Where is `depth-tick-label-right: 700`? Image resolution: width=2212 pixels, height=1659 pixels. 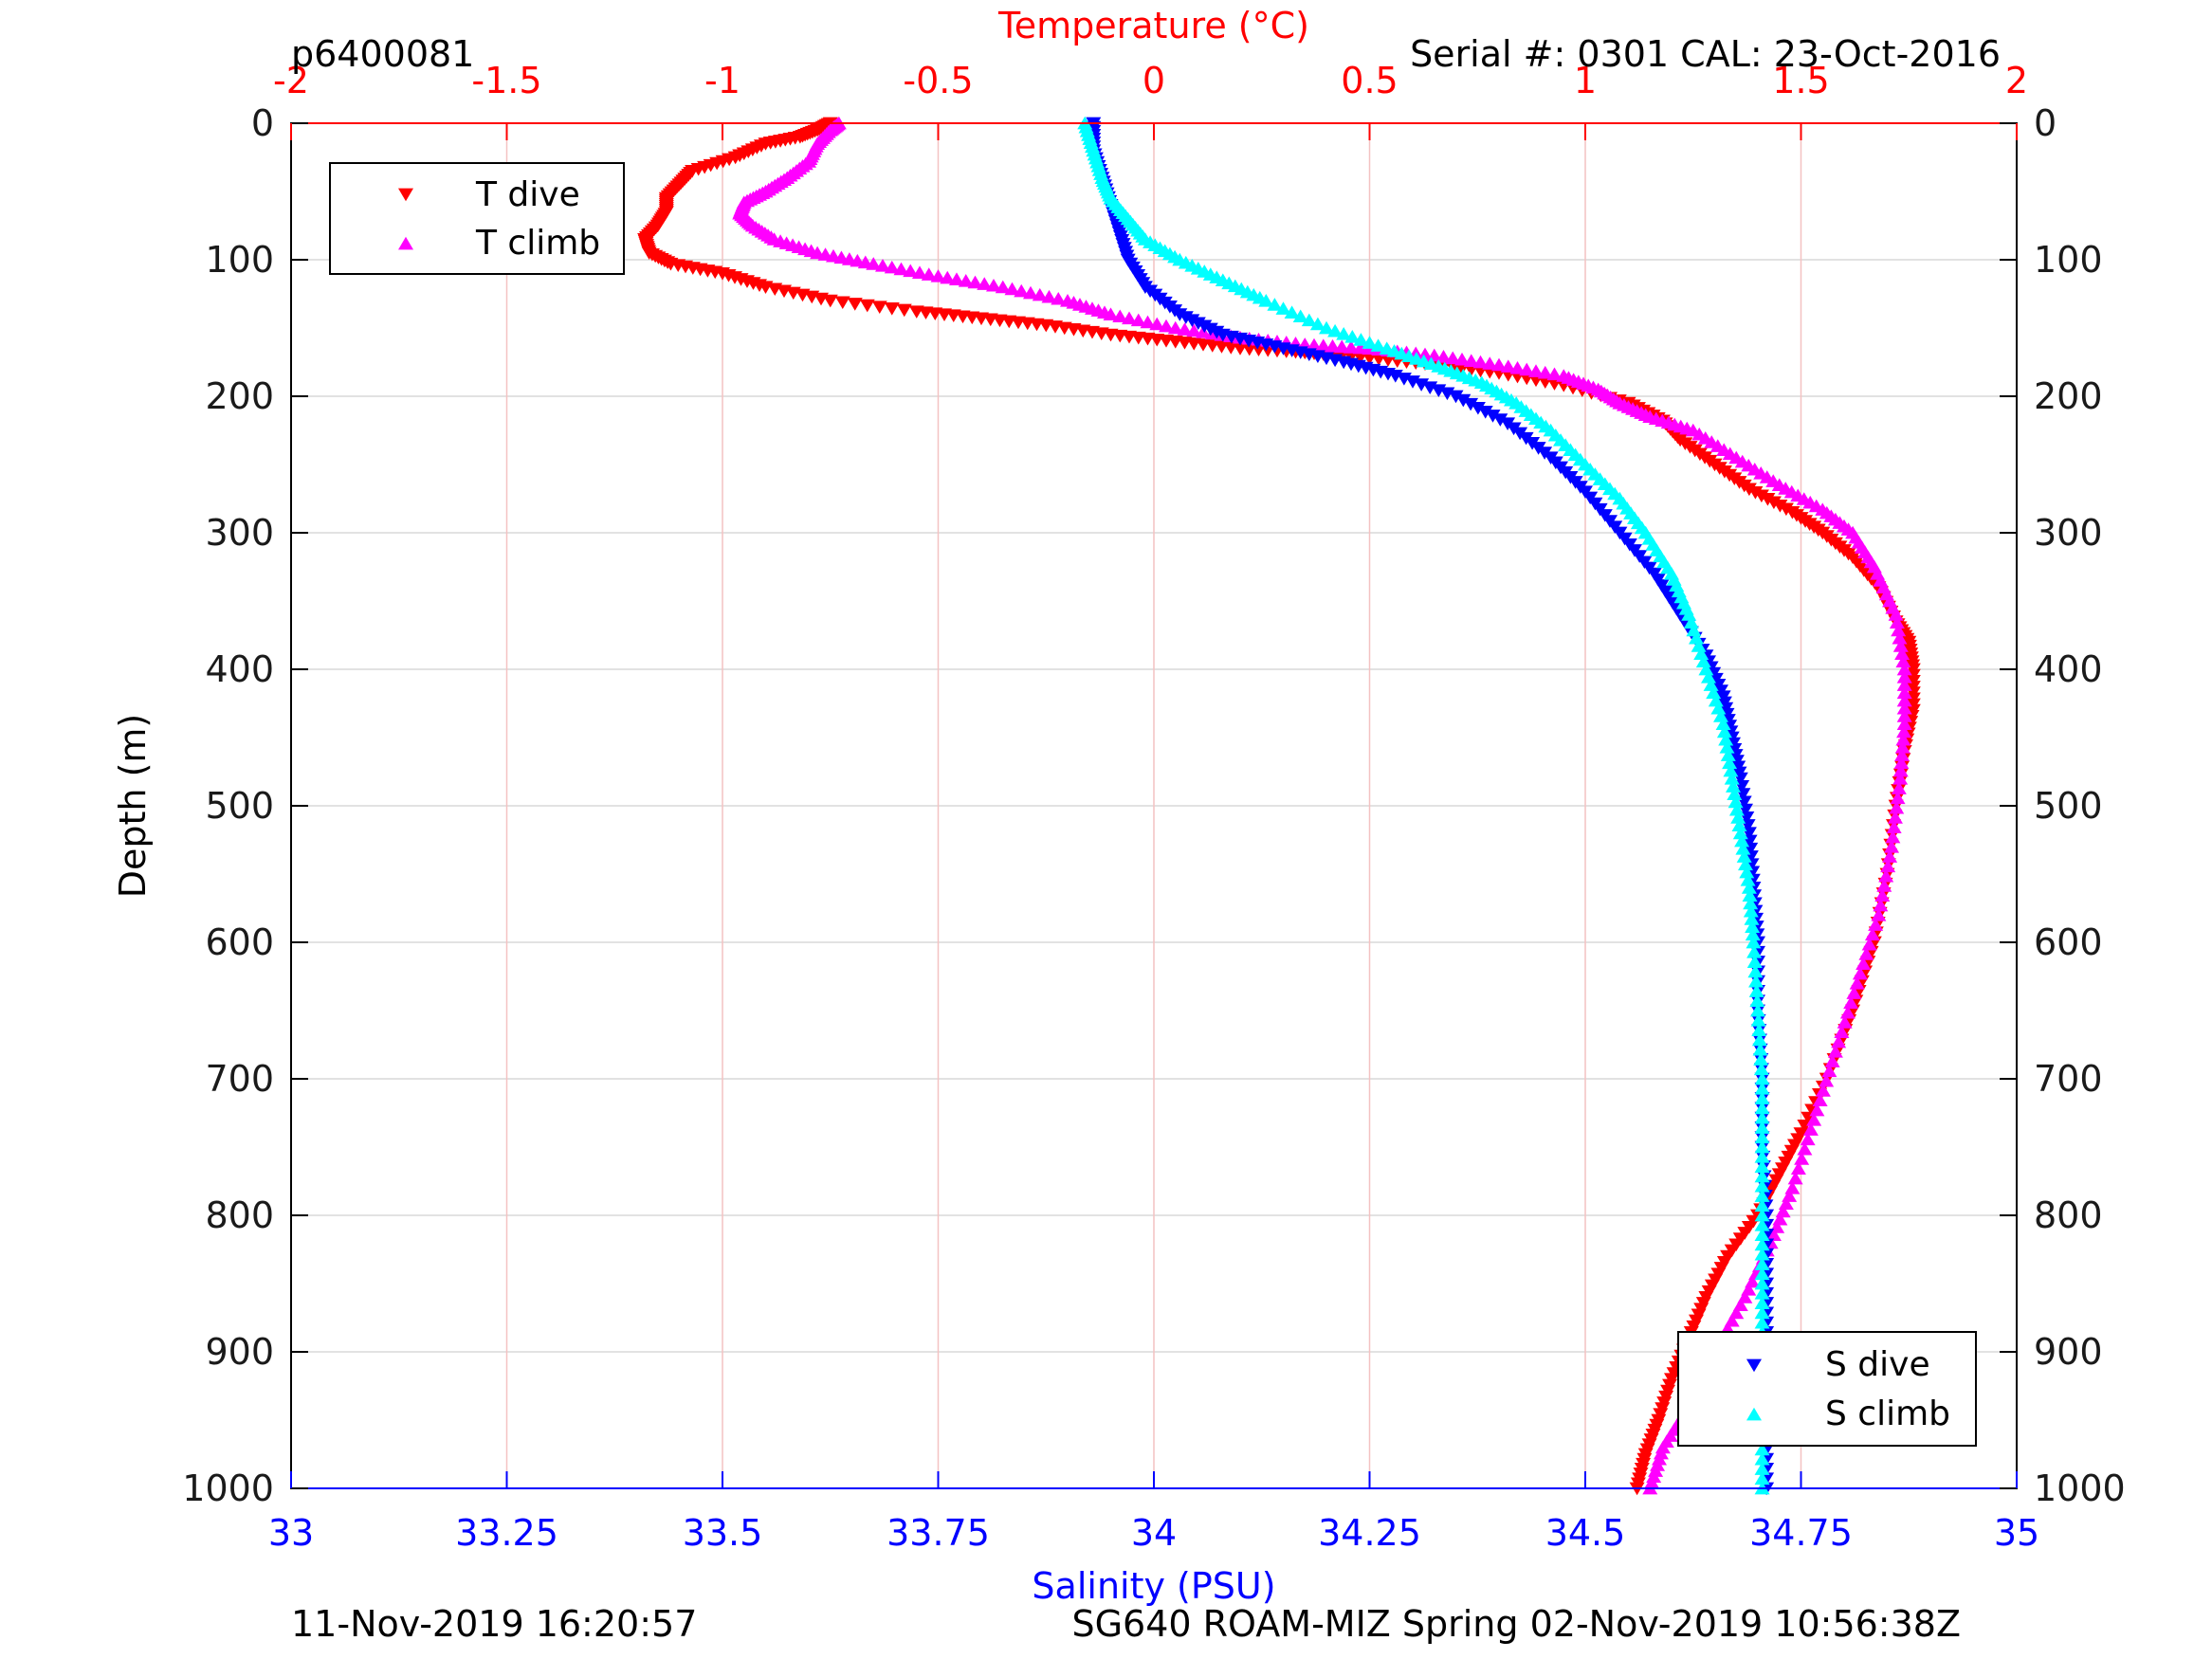 depth-tick-label-right: 700 is located at coordinates (2068, 1079).